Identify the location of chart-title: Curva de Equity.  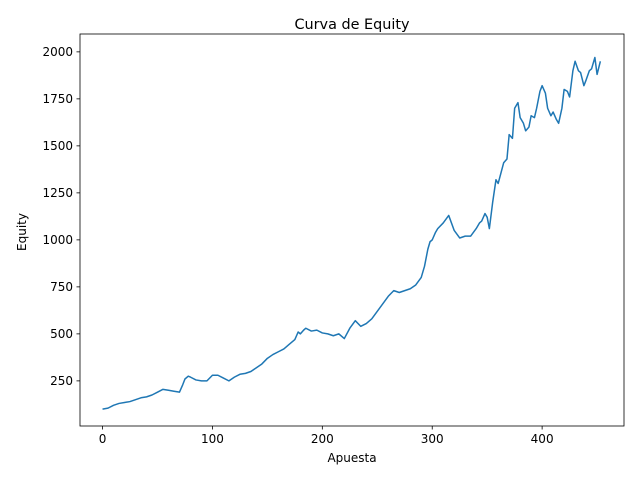
(352, 25).